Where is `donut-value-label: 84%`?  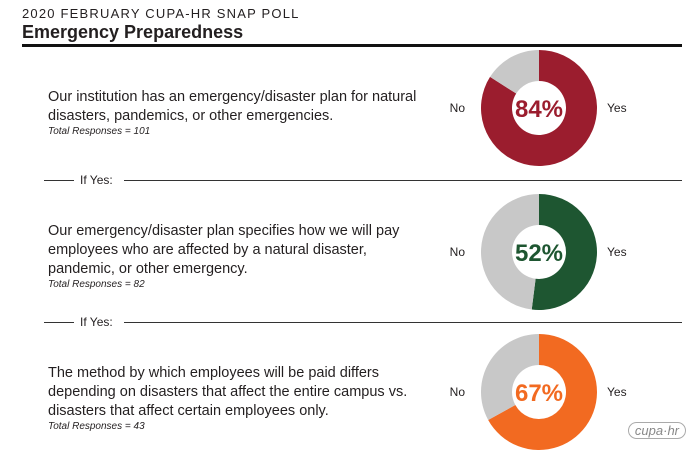
donut-value-label: 84% is located at coordinates (539, 109).